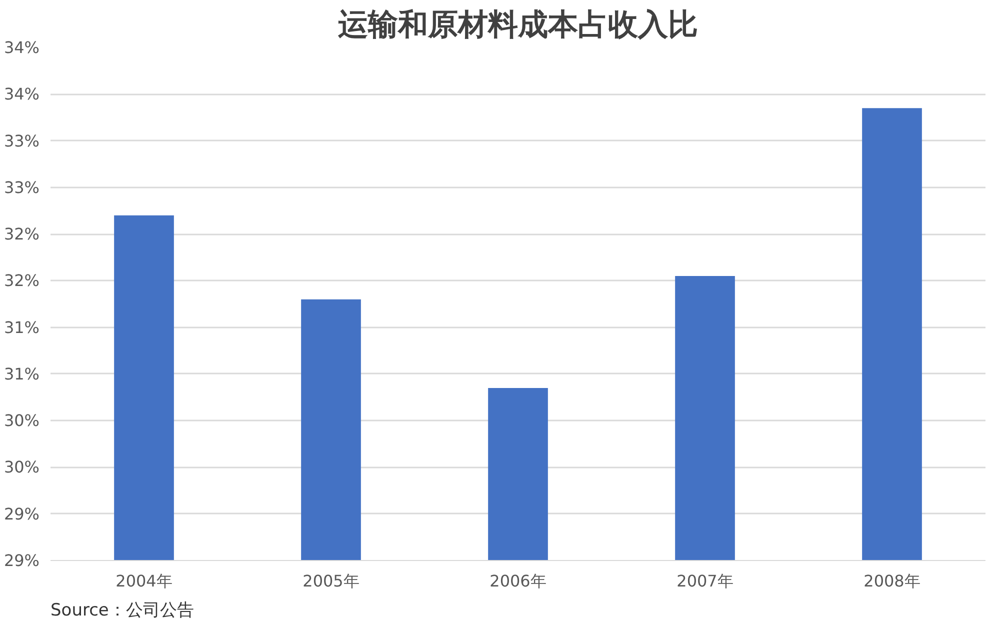  Describe the element at coordinates (518, 581) in the screenshot. I see `x-tick-label: 2006年` at that location.